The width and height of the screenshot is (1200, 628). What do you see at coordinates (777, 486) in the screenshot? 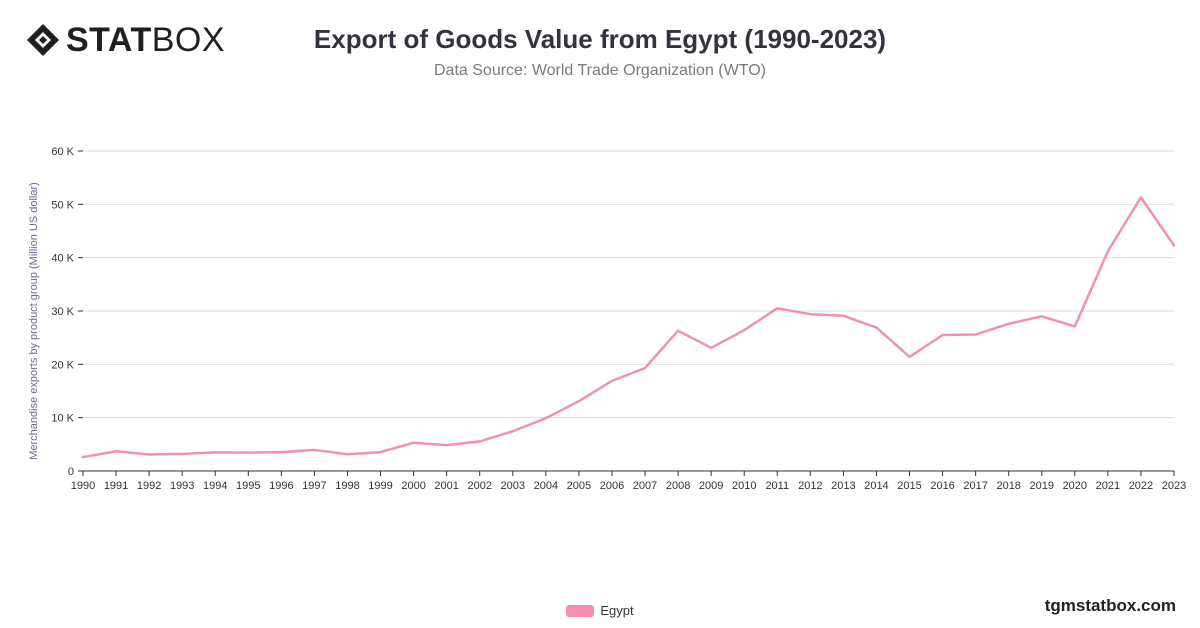
I see `x-tick-label: 2011` at bounding box center [777, 486].